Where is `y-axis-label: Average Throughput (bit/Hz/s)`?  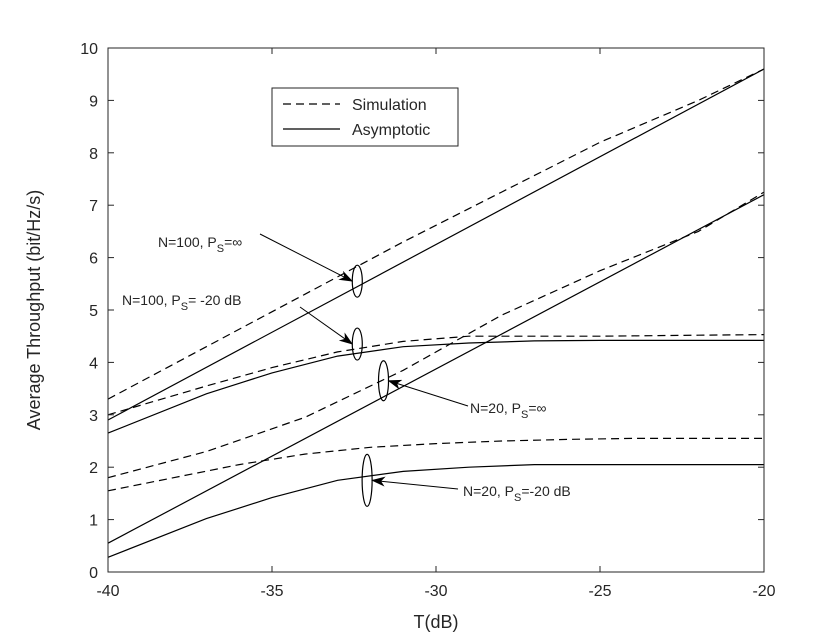
y-axis-label: Average Throughput (bit/Hz/s) is located at coordinates (34, 310).